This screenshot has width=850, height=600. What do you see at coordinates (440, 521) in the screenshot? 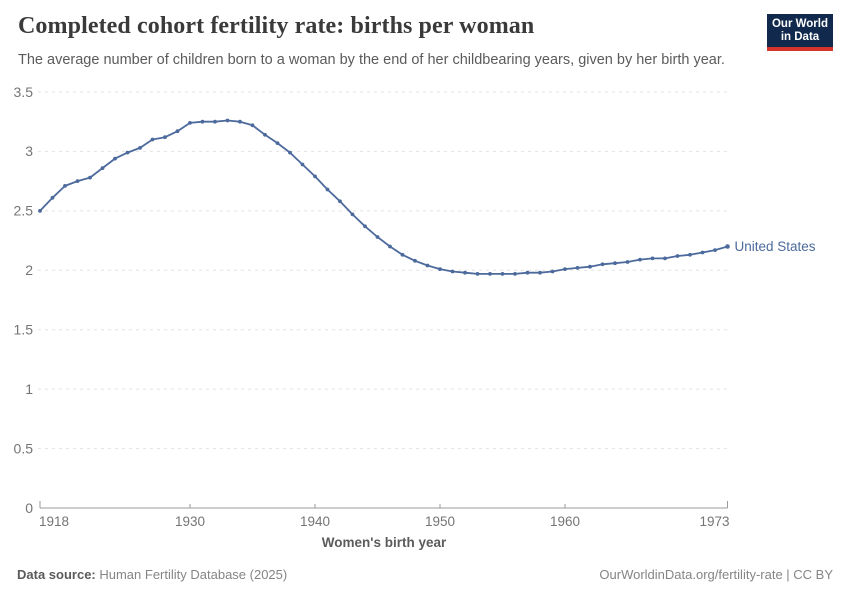
I see `x-tick-label: 1950` at bounding box center [440, 521].